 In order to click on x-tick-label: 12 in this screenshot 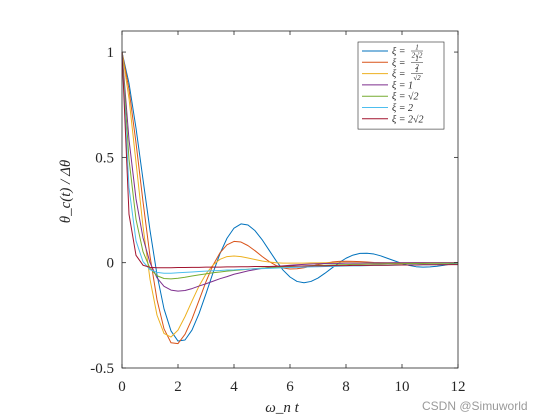, I will do `click(458, 387)`.